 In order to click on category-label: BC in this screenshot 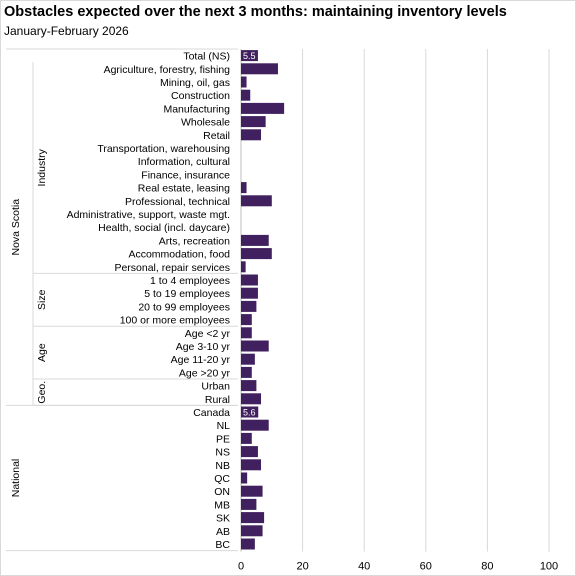, I will do `click(222, 545)`.